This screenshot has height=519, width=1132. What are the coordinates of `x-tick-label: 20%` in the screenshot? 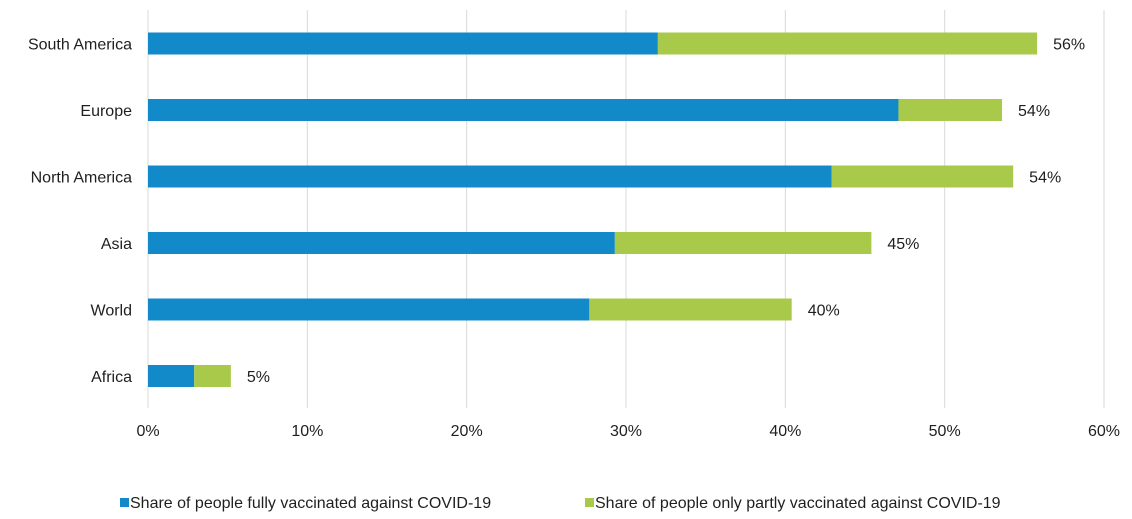 It's located at (467, 431).